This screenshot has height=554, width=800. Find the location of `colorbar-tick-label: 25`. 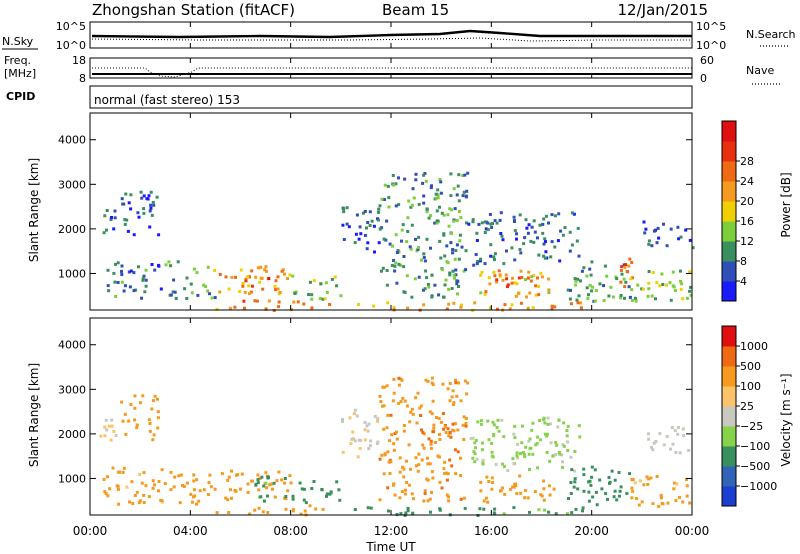

colorbar-tick-label: 25 is located at coordinates (747, 406).